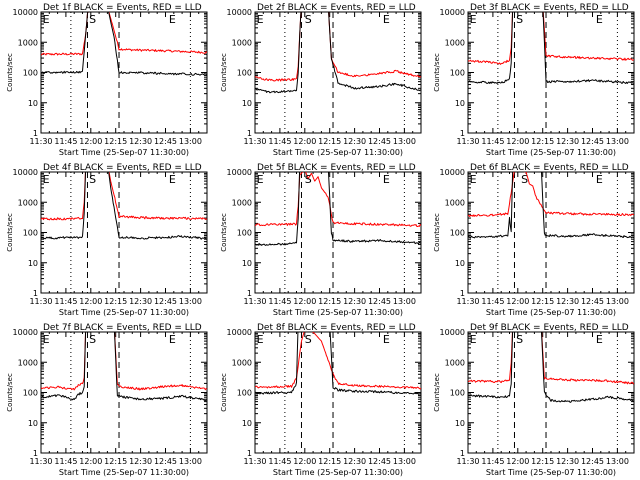 The width and height of the screenshot is (640, 480). Describe the element at coordinates (549, 328) in the screenshot. I see `panel-title: Det 9f BLACK = Events, RED = LLD` at that location.